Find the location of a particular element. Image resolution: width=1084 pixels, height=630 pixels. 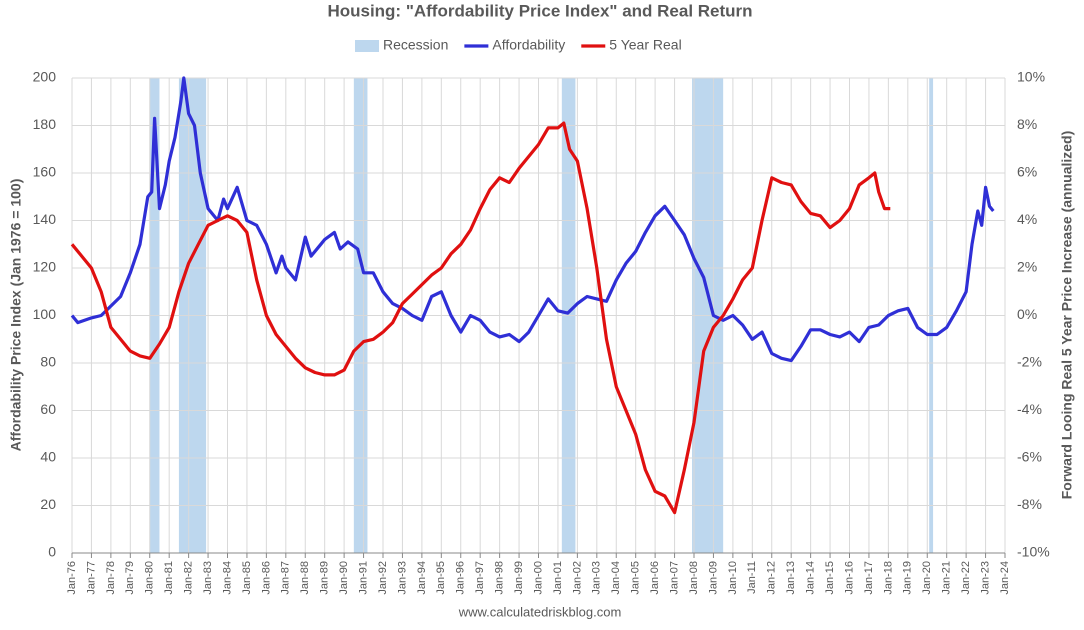

x-tick-label: Jan-07 is located at coordinates (674, 578).